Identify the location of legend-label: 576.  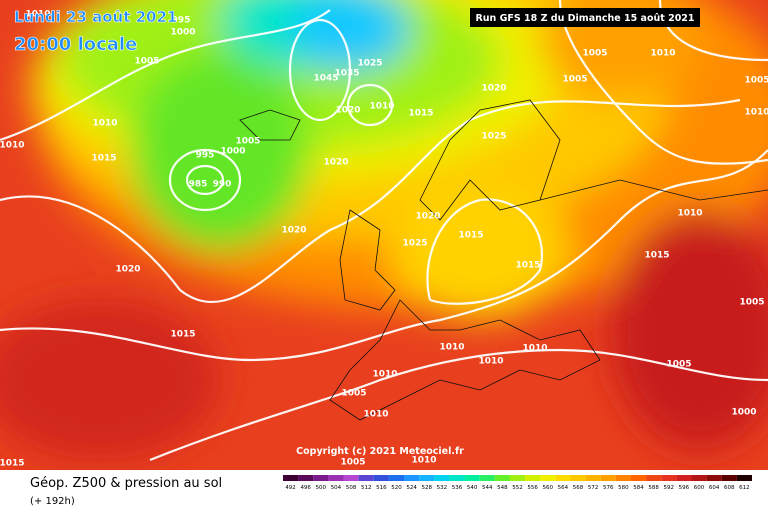
(608, 488).